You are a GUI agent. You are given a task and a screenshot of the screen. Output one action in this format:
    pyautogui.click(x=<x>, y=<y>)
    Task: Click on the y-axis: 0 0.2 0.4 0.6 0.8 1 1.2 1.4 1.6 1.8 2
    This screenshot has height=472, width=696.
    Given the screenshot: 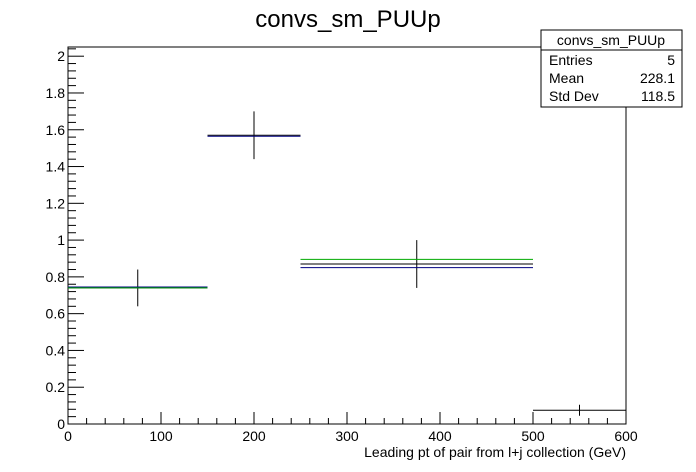 What is the action you would take?
    pyautogui.click(x=65, y=240)
    